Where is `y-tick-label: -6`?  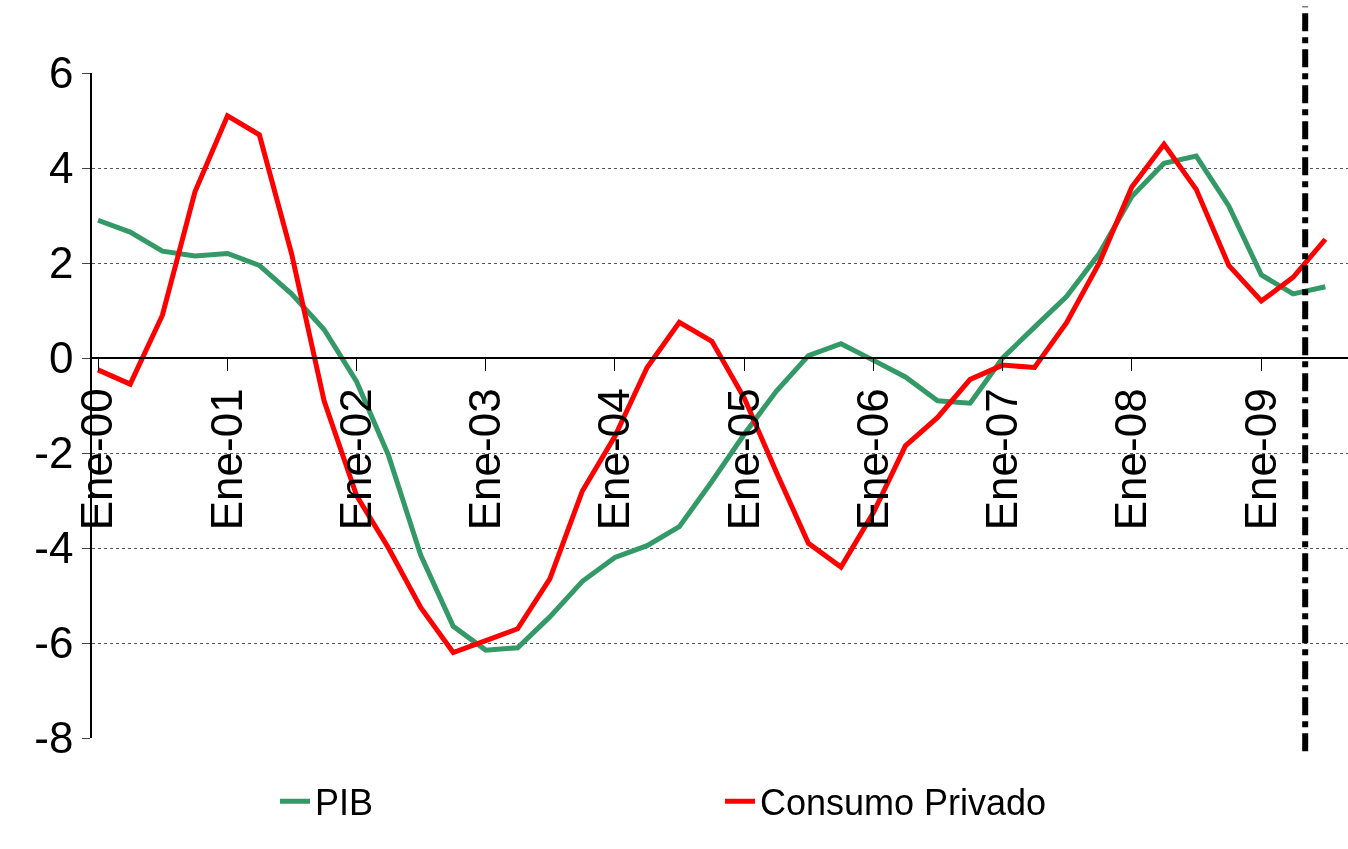 y-tick-label: -6 is located at coordinates (54, 643).